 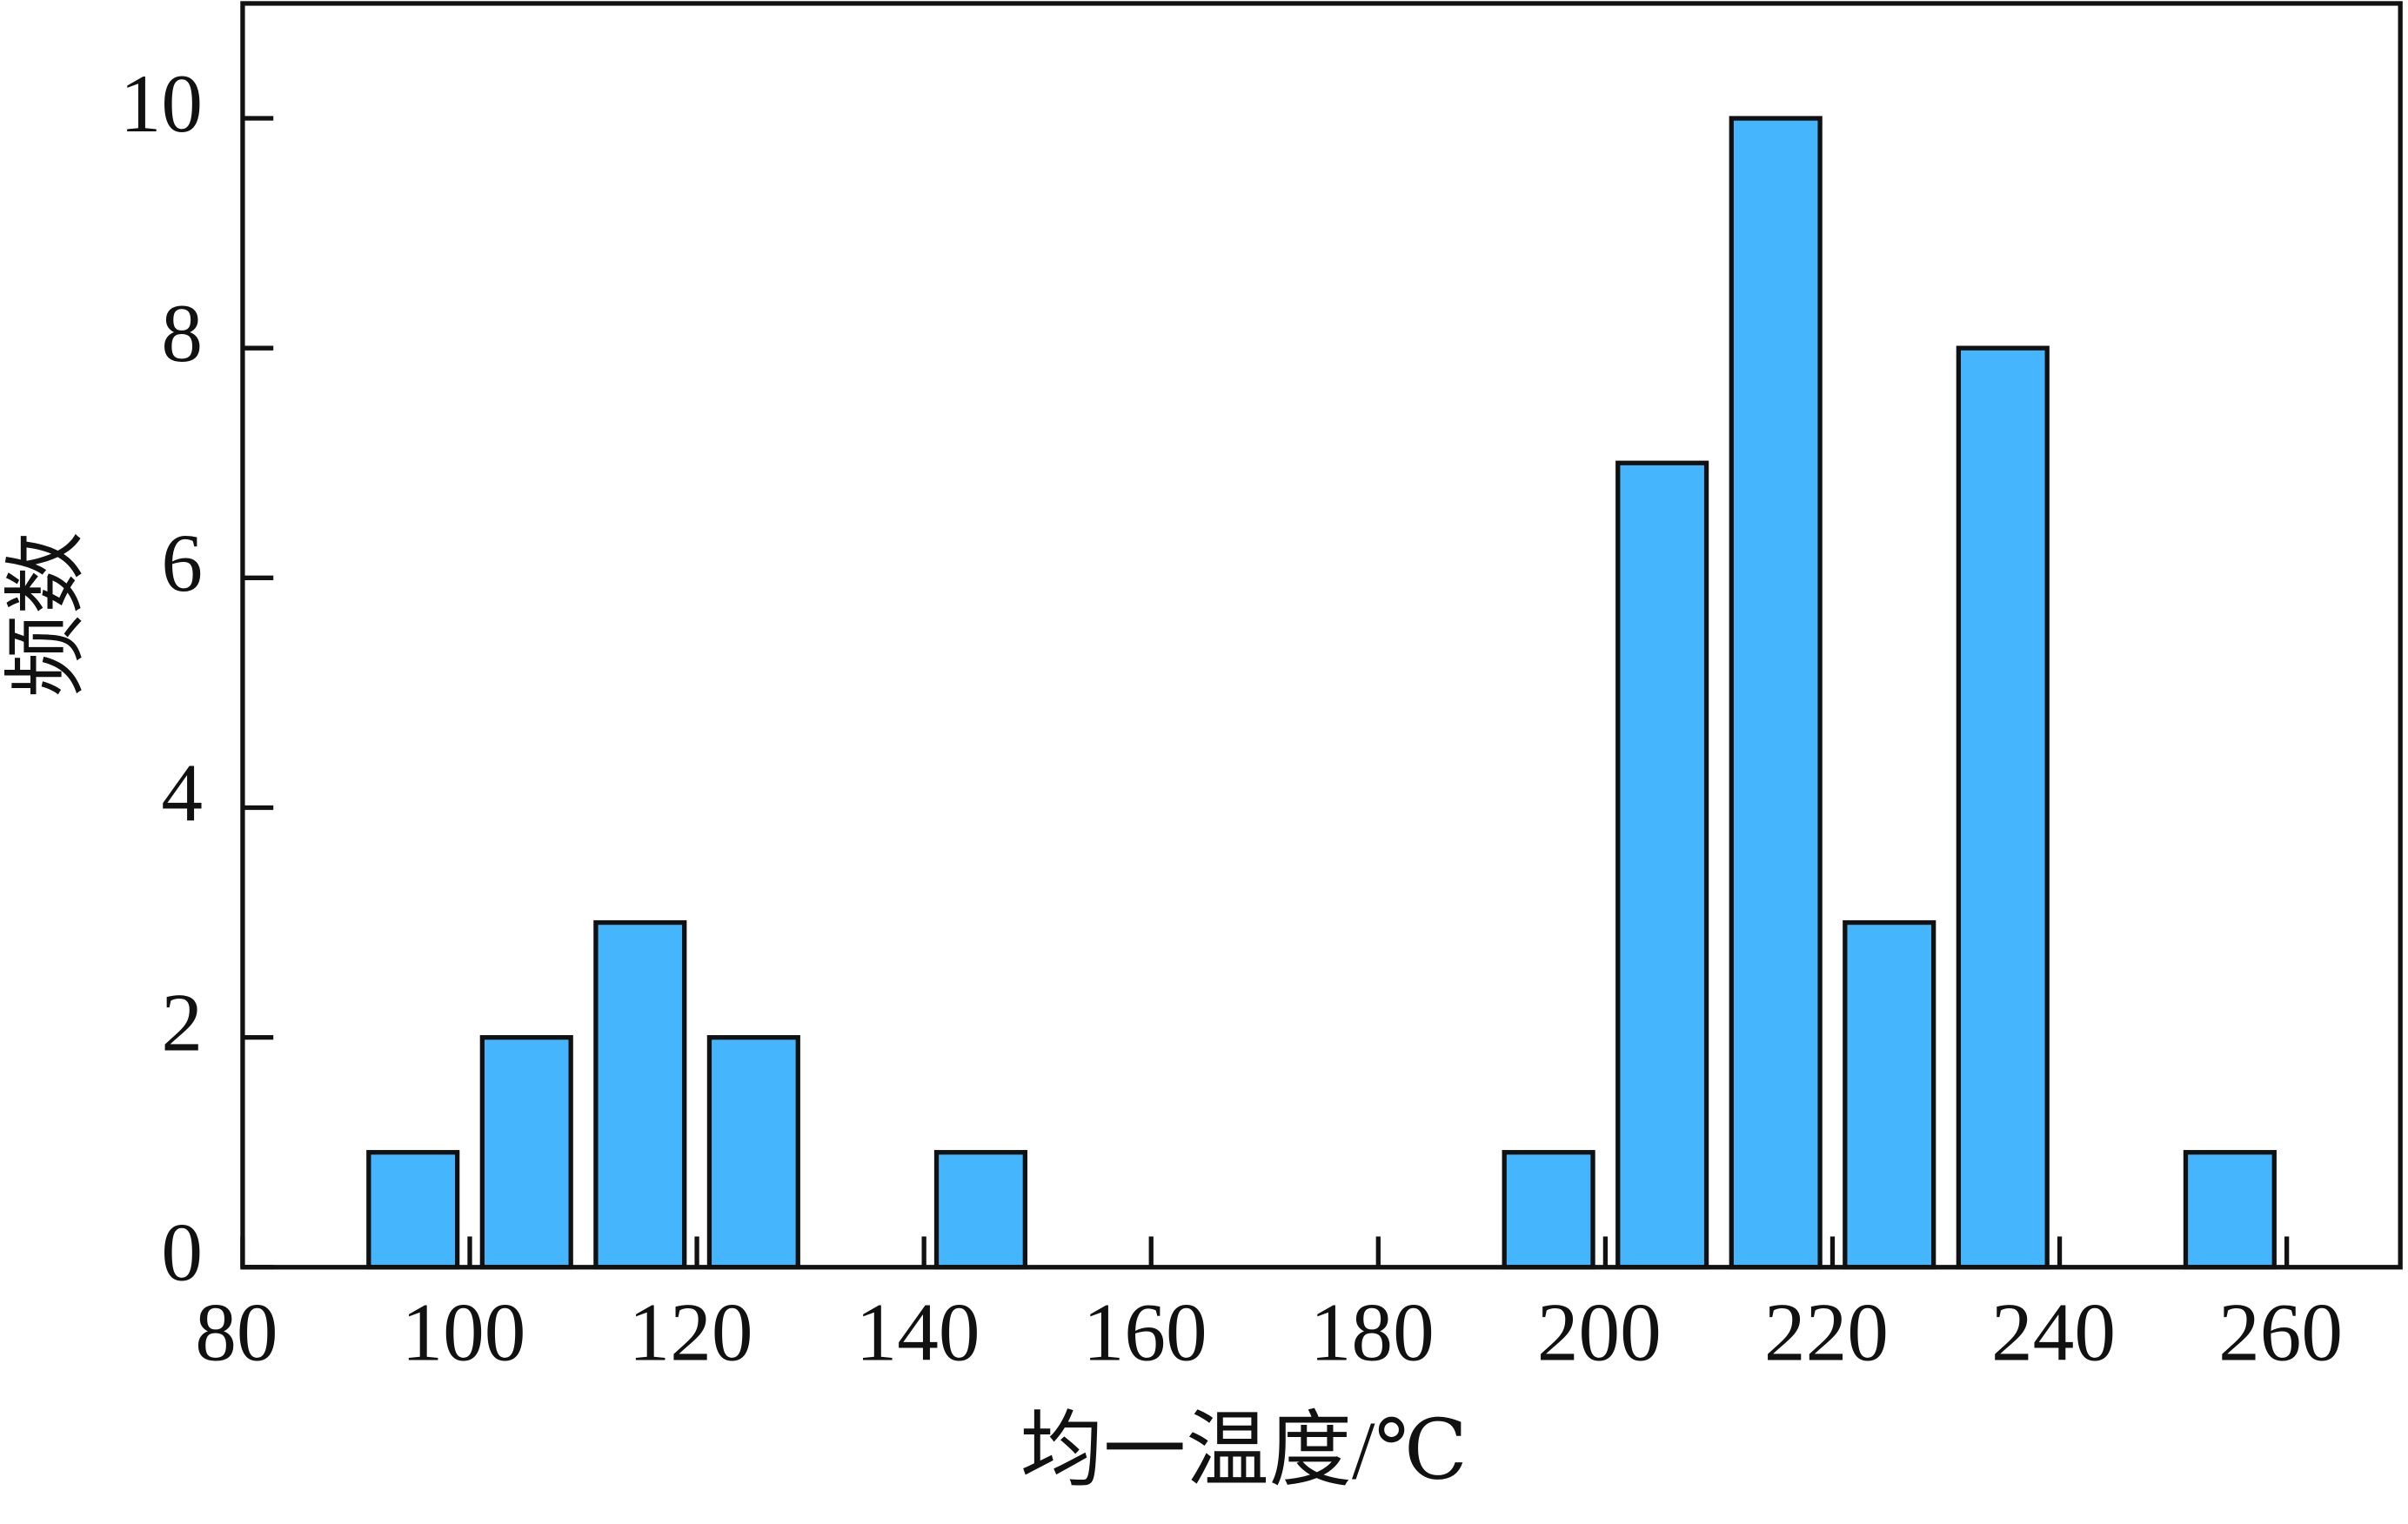 I want to click on x-tick-label: 260, so click(x=2280, y=1332).